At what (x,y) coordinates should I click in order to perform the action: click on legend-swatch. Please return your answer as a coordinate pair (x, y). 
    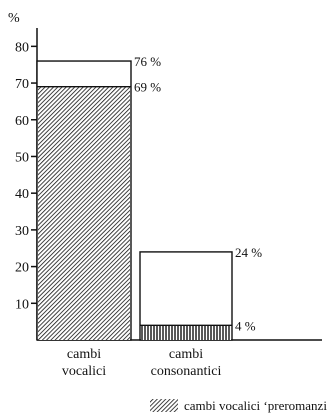
    Looking at the image, I should click on (164, 405).